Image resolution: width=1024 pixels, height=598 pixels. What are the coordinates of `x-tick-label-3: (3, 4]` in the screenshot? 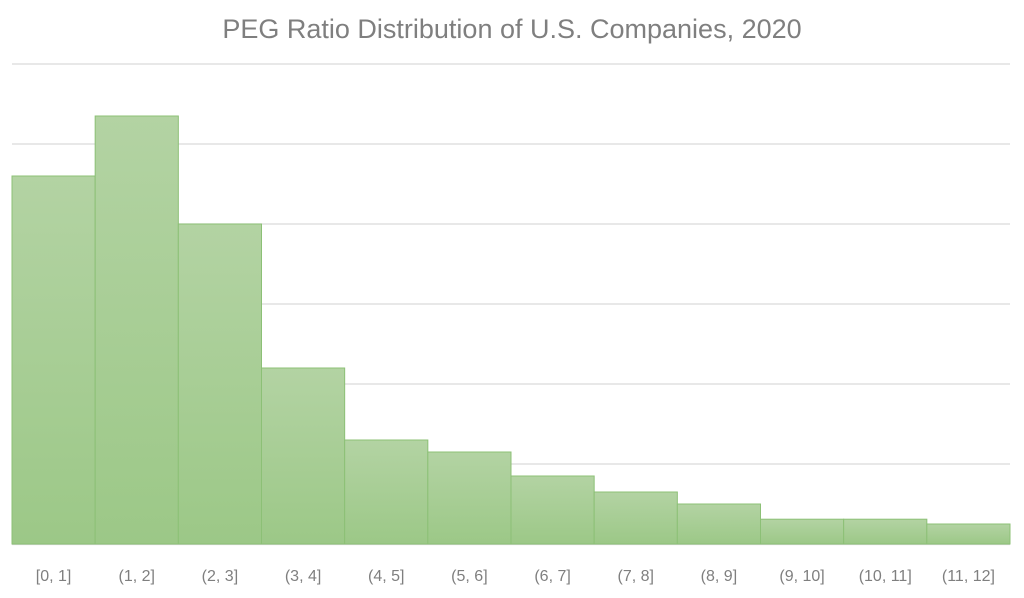 It's located at (303, 576).